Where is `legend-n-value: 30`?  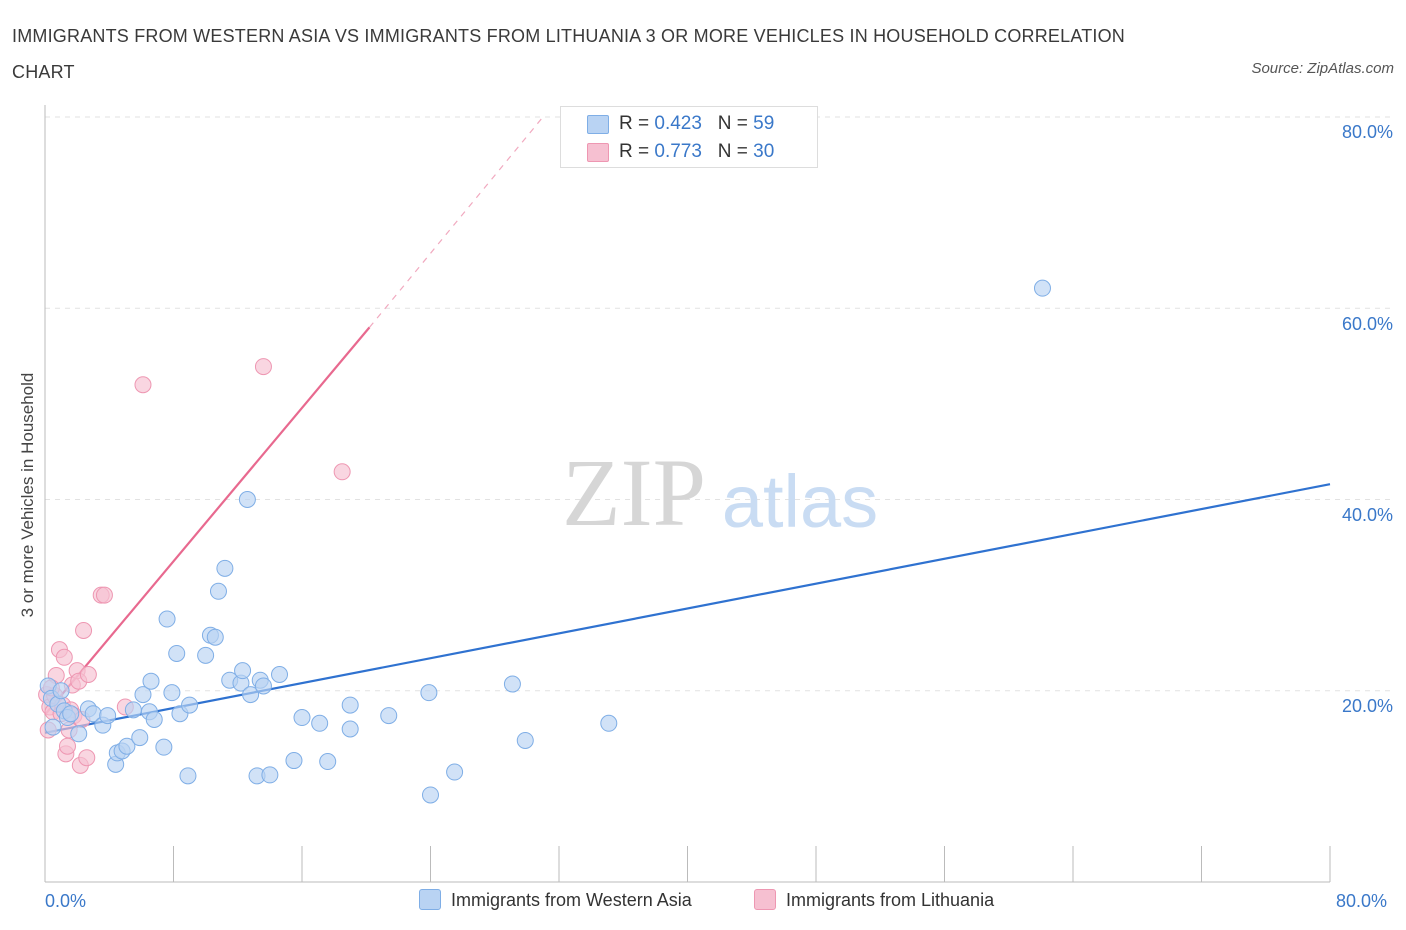
legend-n-value: 30 is located at coordinates (764, 151).